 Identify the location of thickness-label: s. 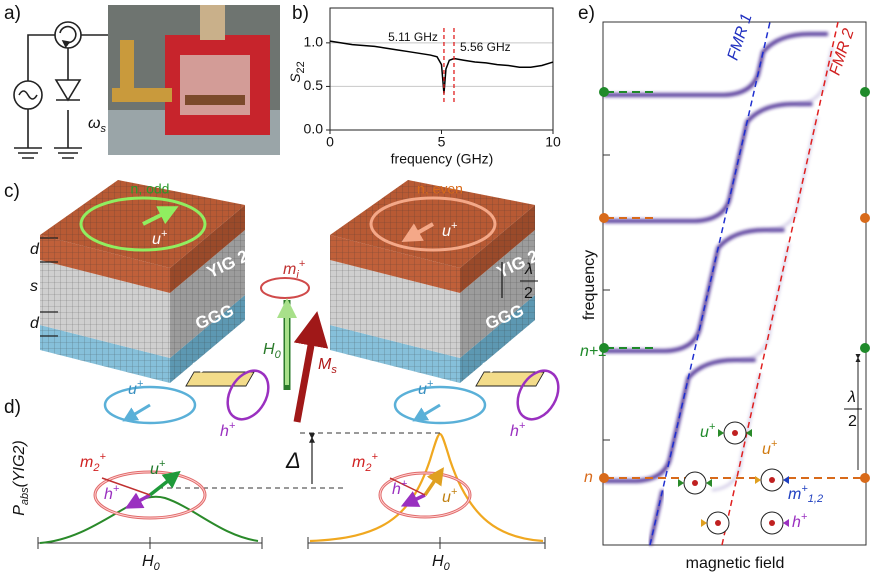
(34, 286).